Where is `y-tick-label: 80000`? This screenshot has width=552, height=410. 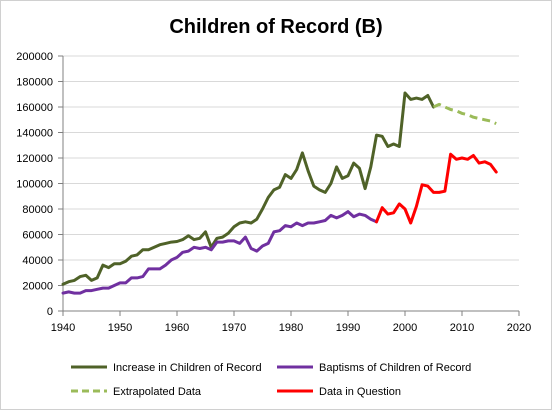
y-tick-label: 80000 is located at coordinates (37, 210).